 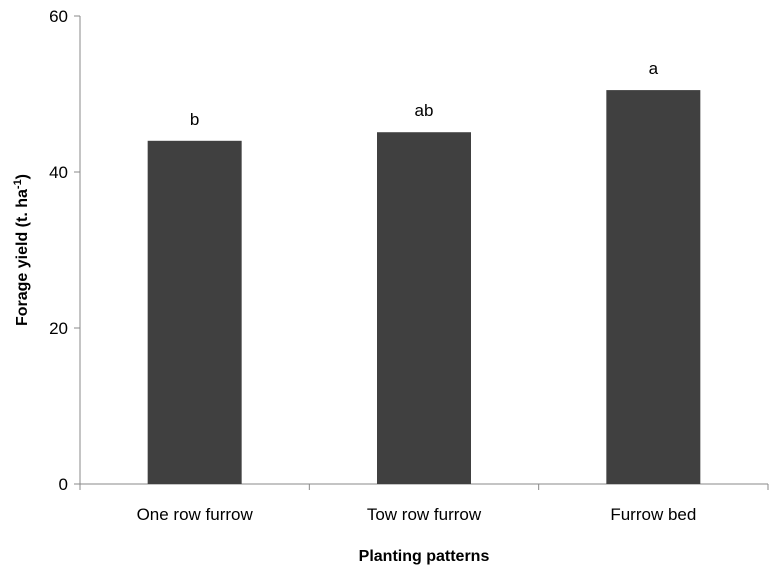 I want to click on y-tick-label: 40, so click(x=58, y=172).